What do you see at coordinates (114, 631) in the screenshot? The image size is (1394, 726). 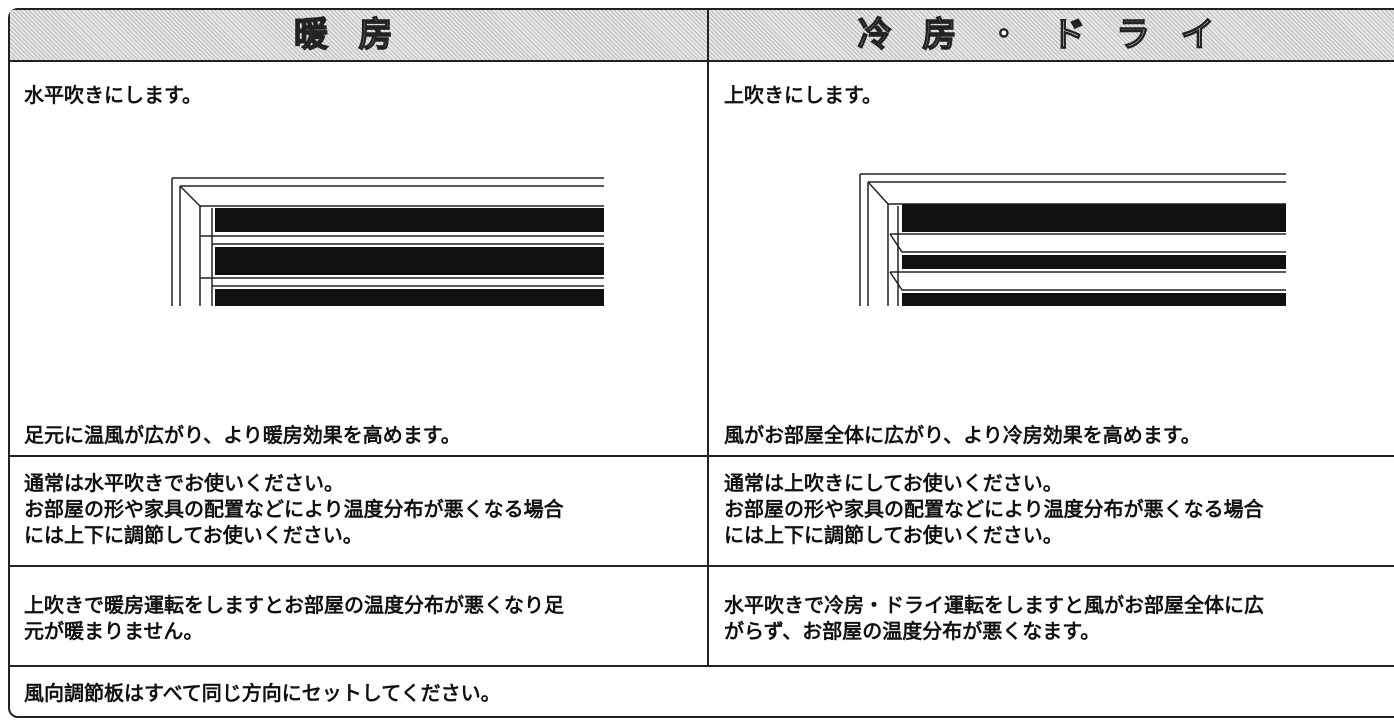 I see `text-line: 元が暖まりません。` at bounding box center [114, 631].